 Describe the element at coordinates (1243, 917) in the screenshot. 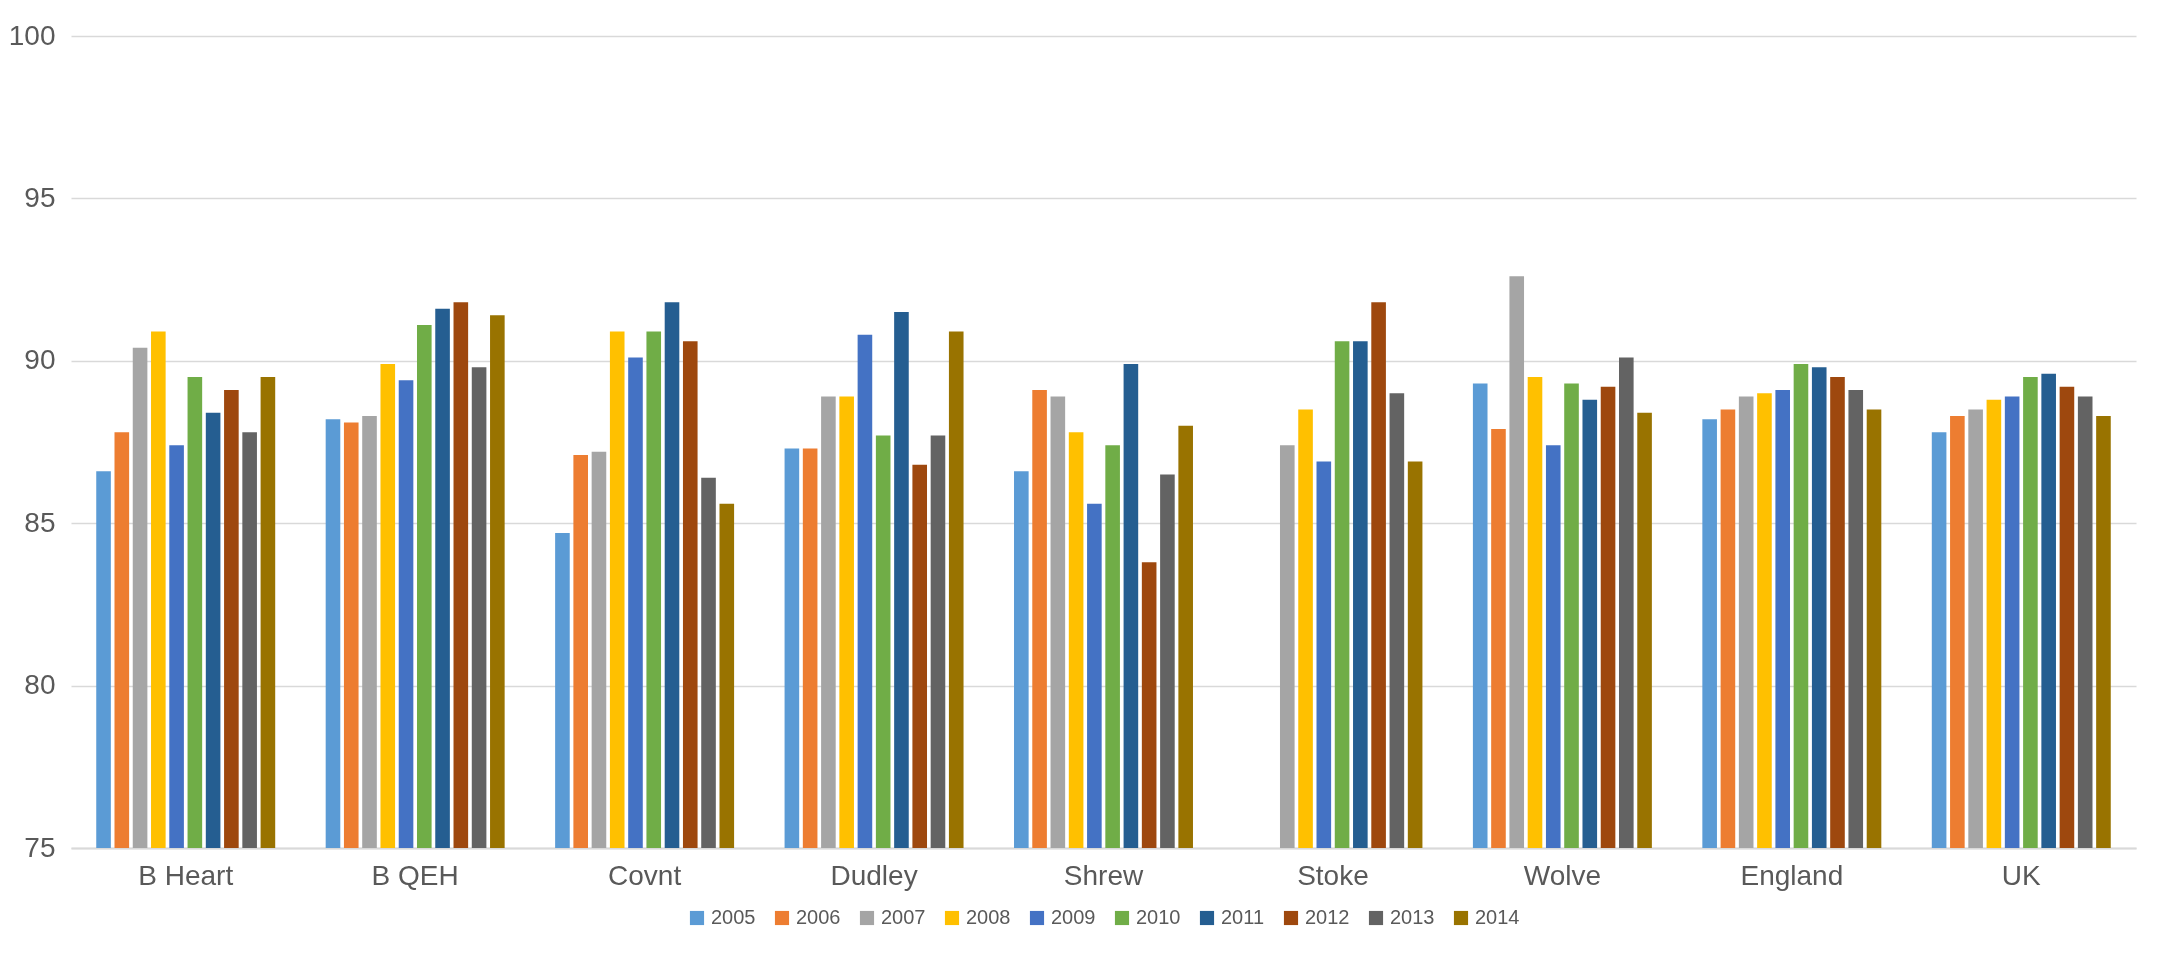

I see `legend-label: 2011` at that location.